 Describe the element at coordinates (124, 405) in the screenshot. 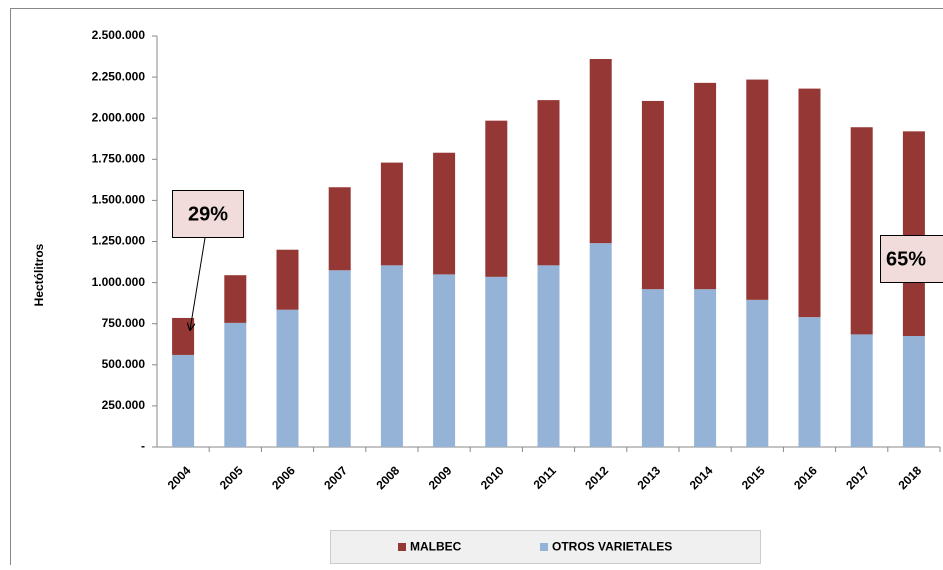

I see `y-tick-label: 250.000` at that location.